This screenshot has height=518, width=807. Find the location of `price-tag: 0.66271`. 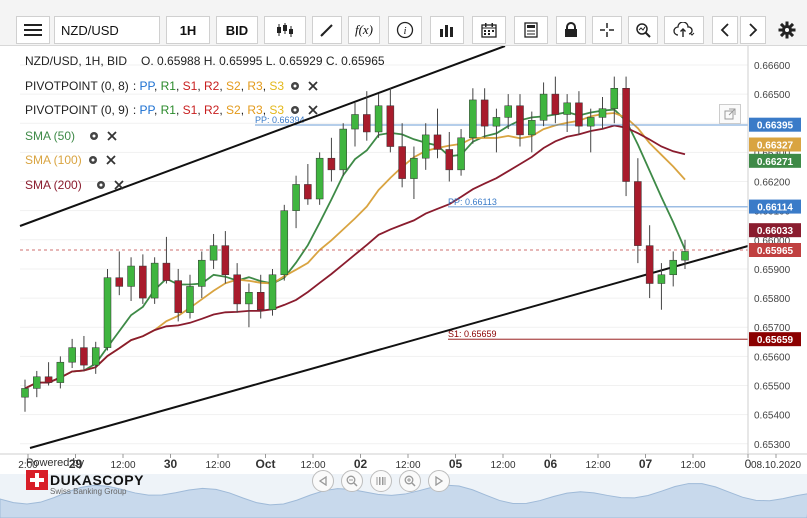

price-tag: 0.66271 is located at coordinates (775, 160).